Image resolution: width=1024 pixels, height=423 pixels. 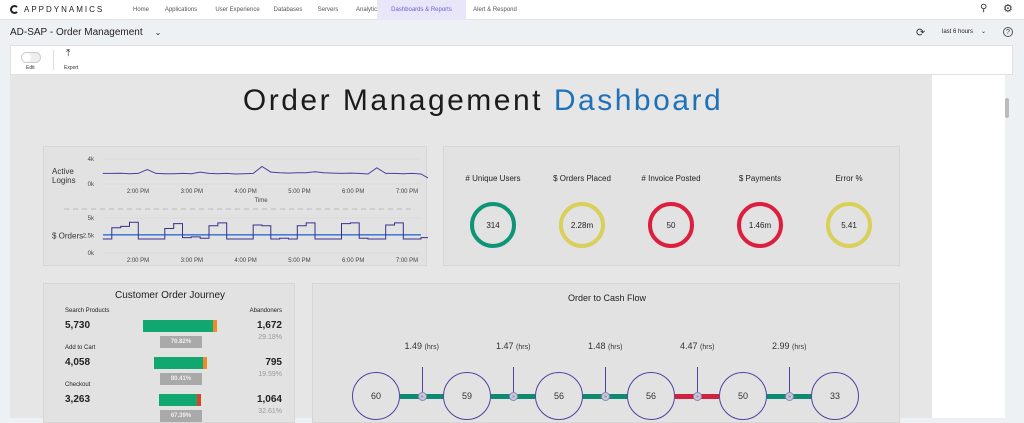 What do you see at coordinates (245, 261) in the screenshot?
I see `x-tick-label: 4:00 PM` at bounding box center [245, 261].